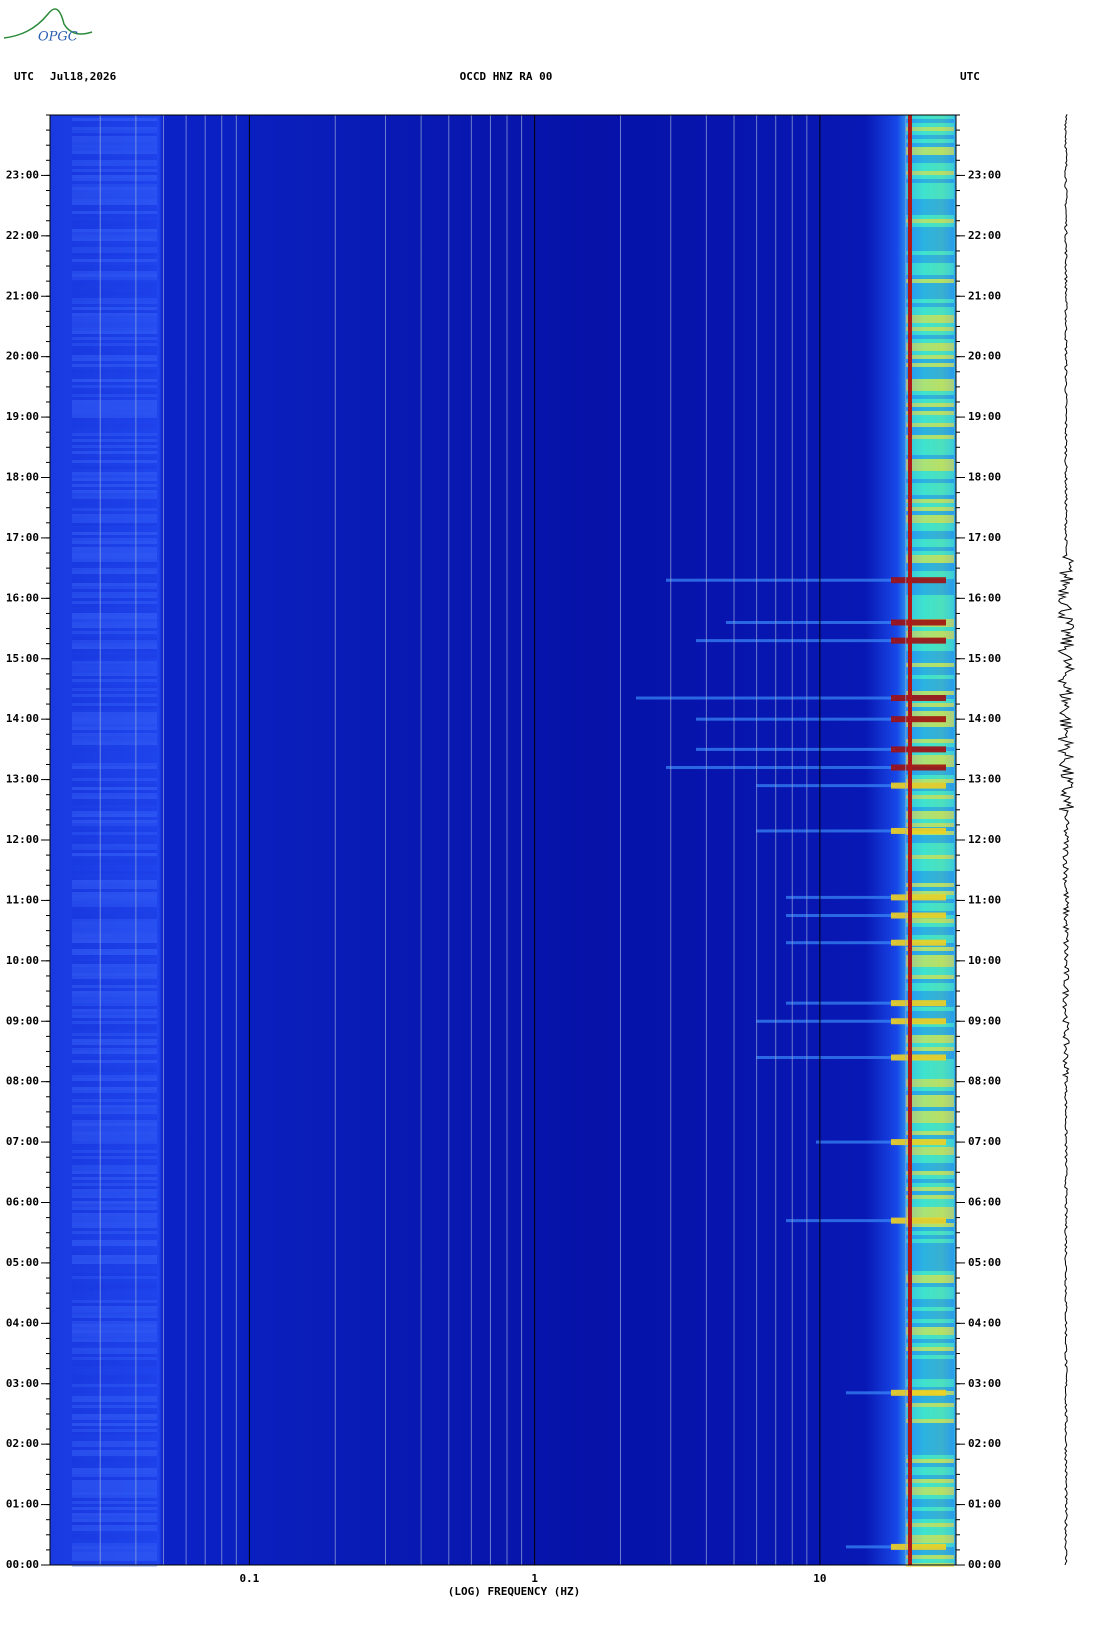  What do you see at coordinates (984, 1081) in the screenshot?
I see `y-tick-label: 08:00` at bounding box center [984, 1081].